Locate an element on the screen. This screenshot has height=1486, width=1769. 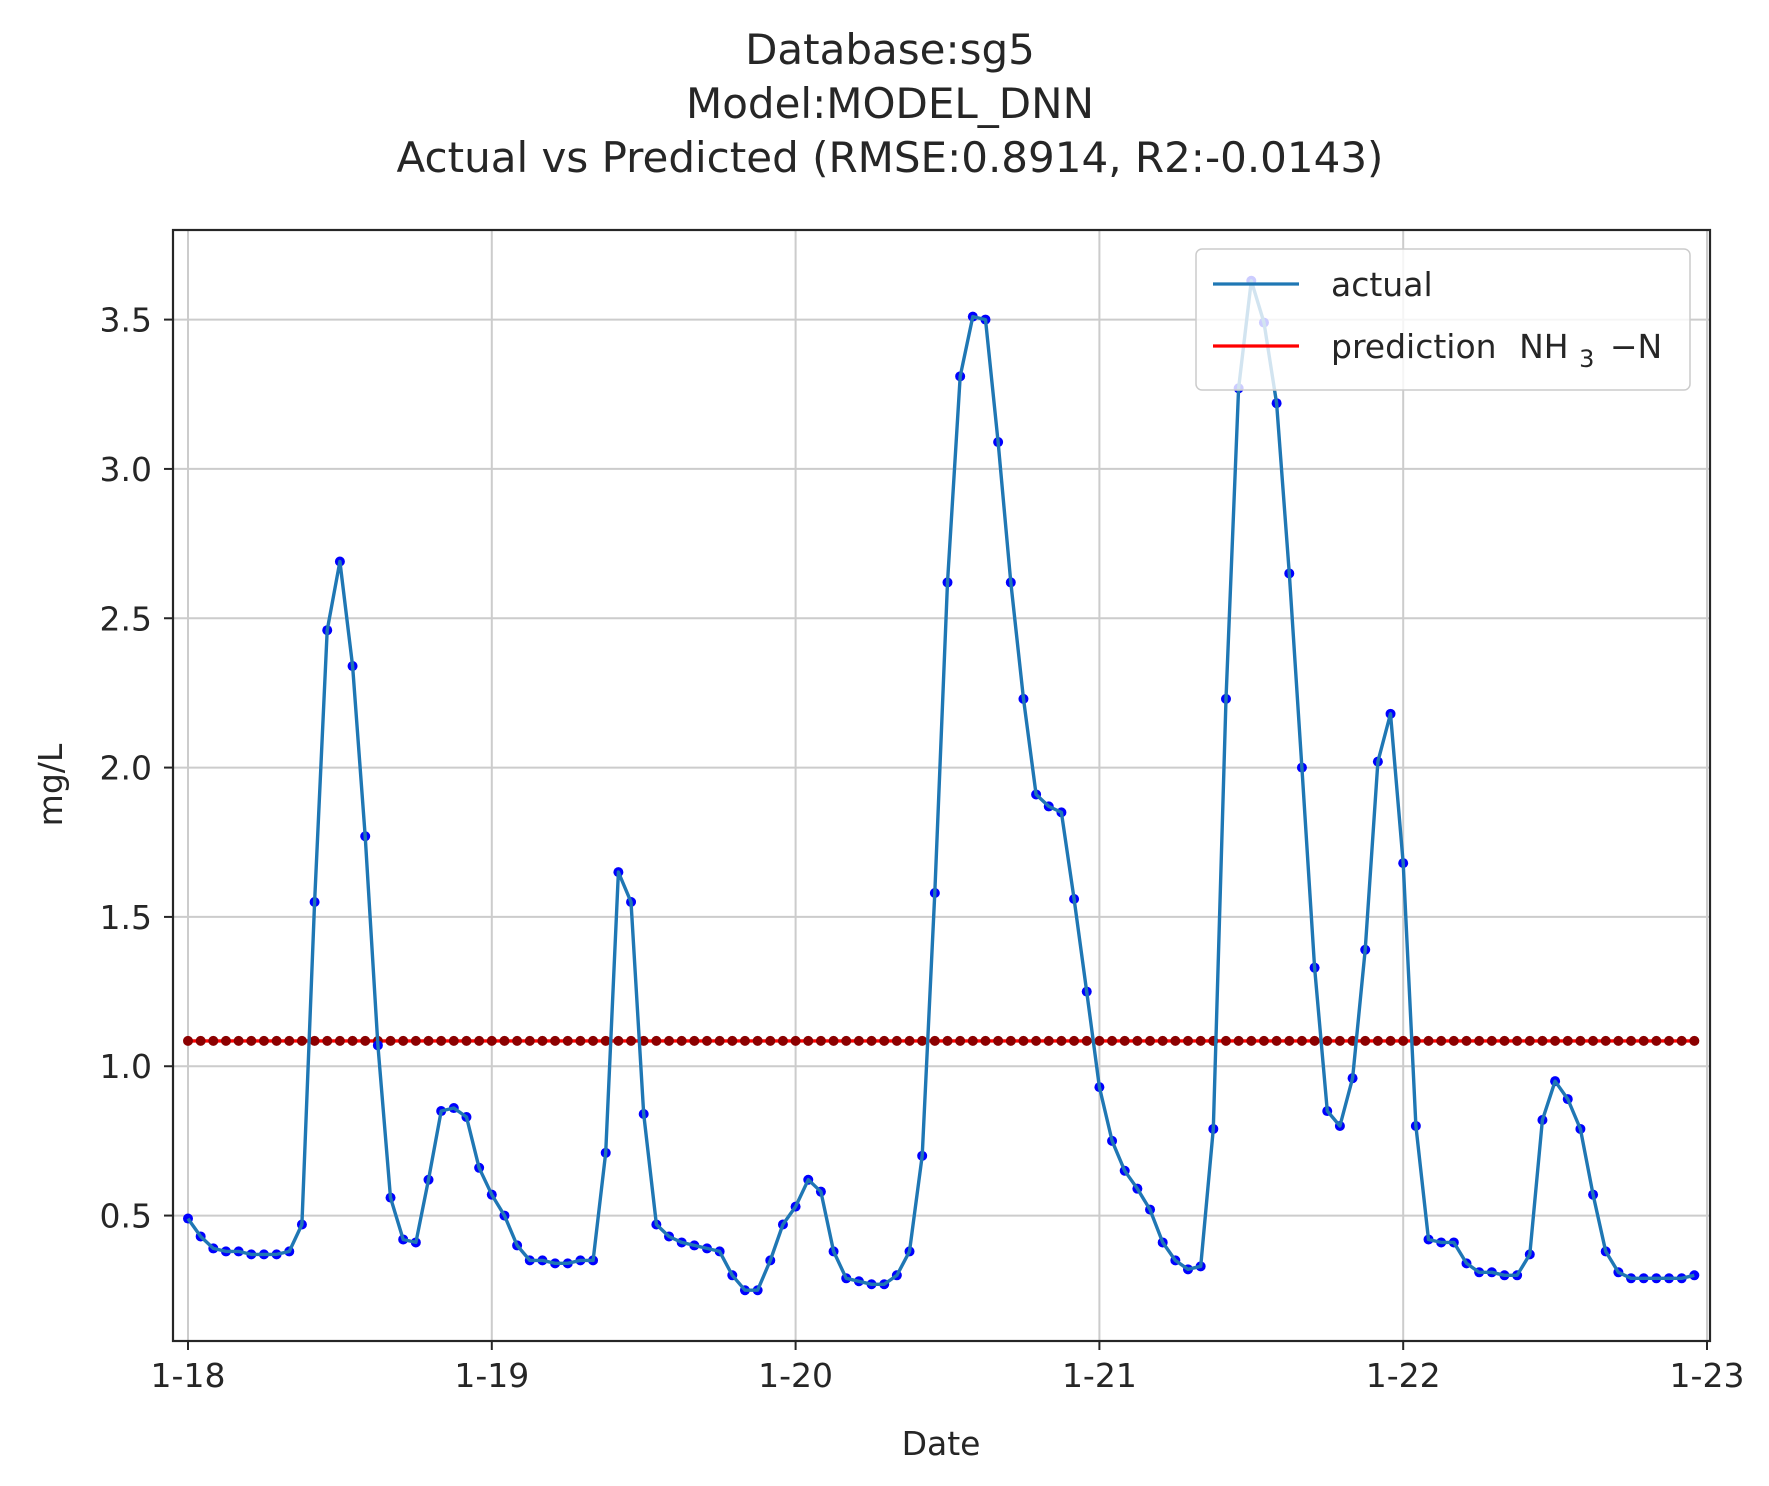
legend: actual prediction NH 3 −N is located at coordinates (1443, 319).